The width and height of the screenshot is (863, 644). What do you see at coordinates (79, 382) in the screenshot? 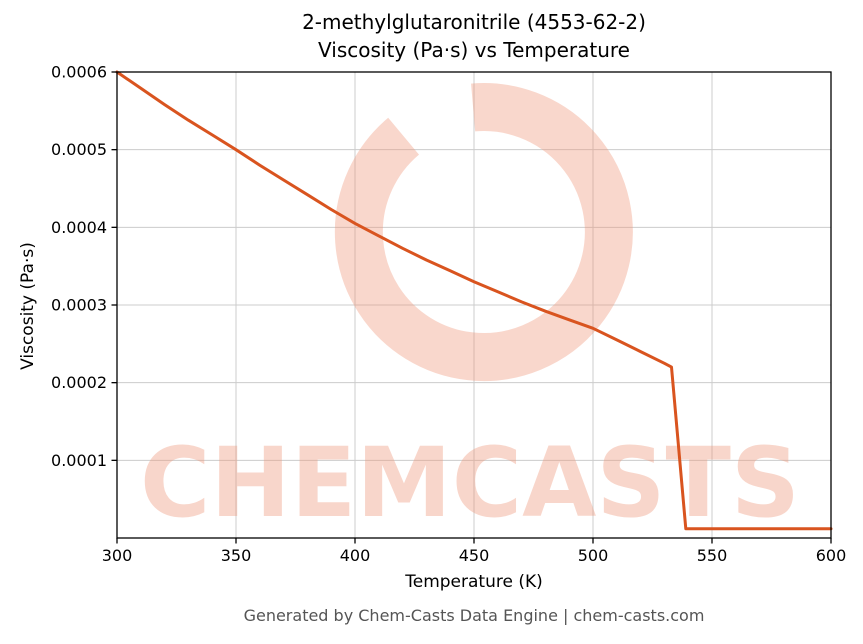
I see `y-tick-label: 0.0002` at bounding box center [79, 382].